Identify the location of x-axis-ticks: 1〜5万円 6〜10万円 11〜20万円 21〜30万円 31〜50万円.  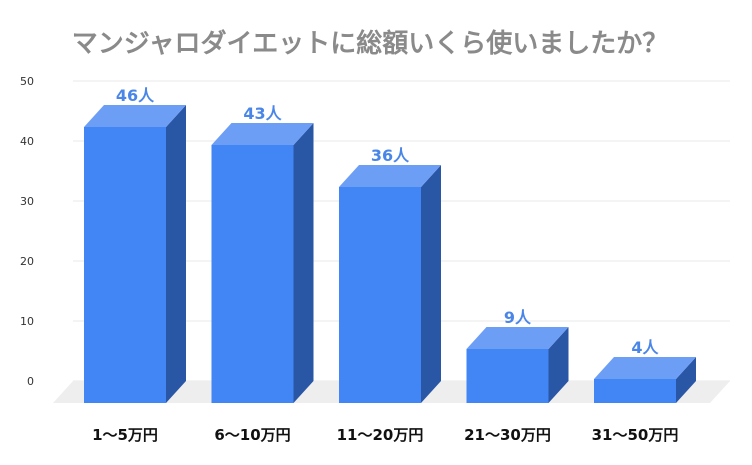
(385, 435).